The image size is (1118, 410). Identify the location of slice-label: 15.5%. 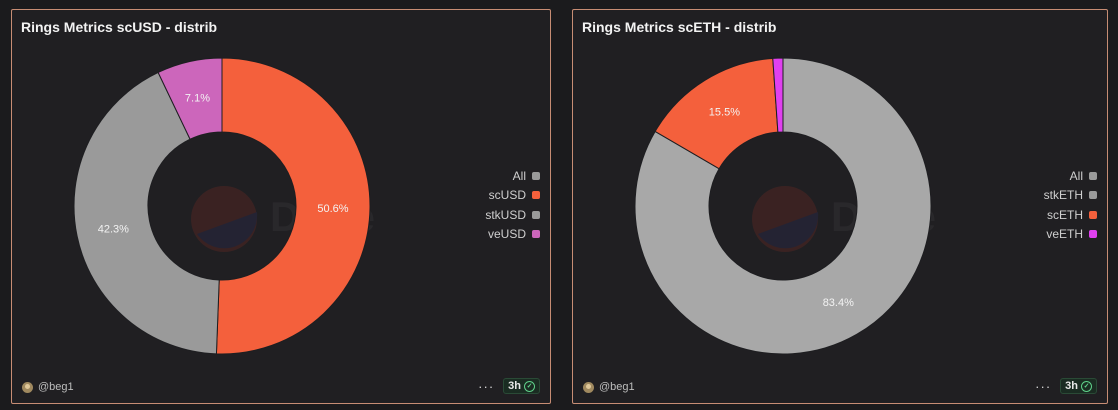
(724, 113).